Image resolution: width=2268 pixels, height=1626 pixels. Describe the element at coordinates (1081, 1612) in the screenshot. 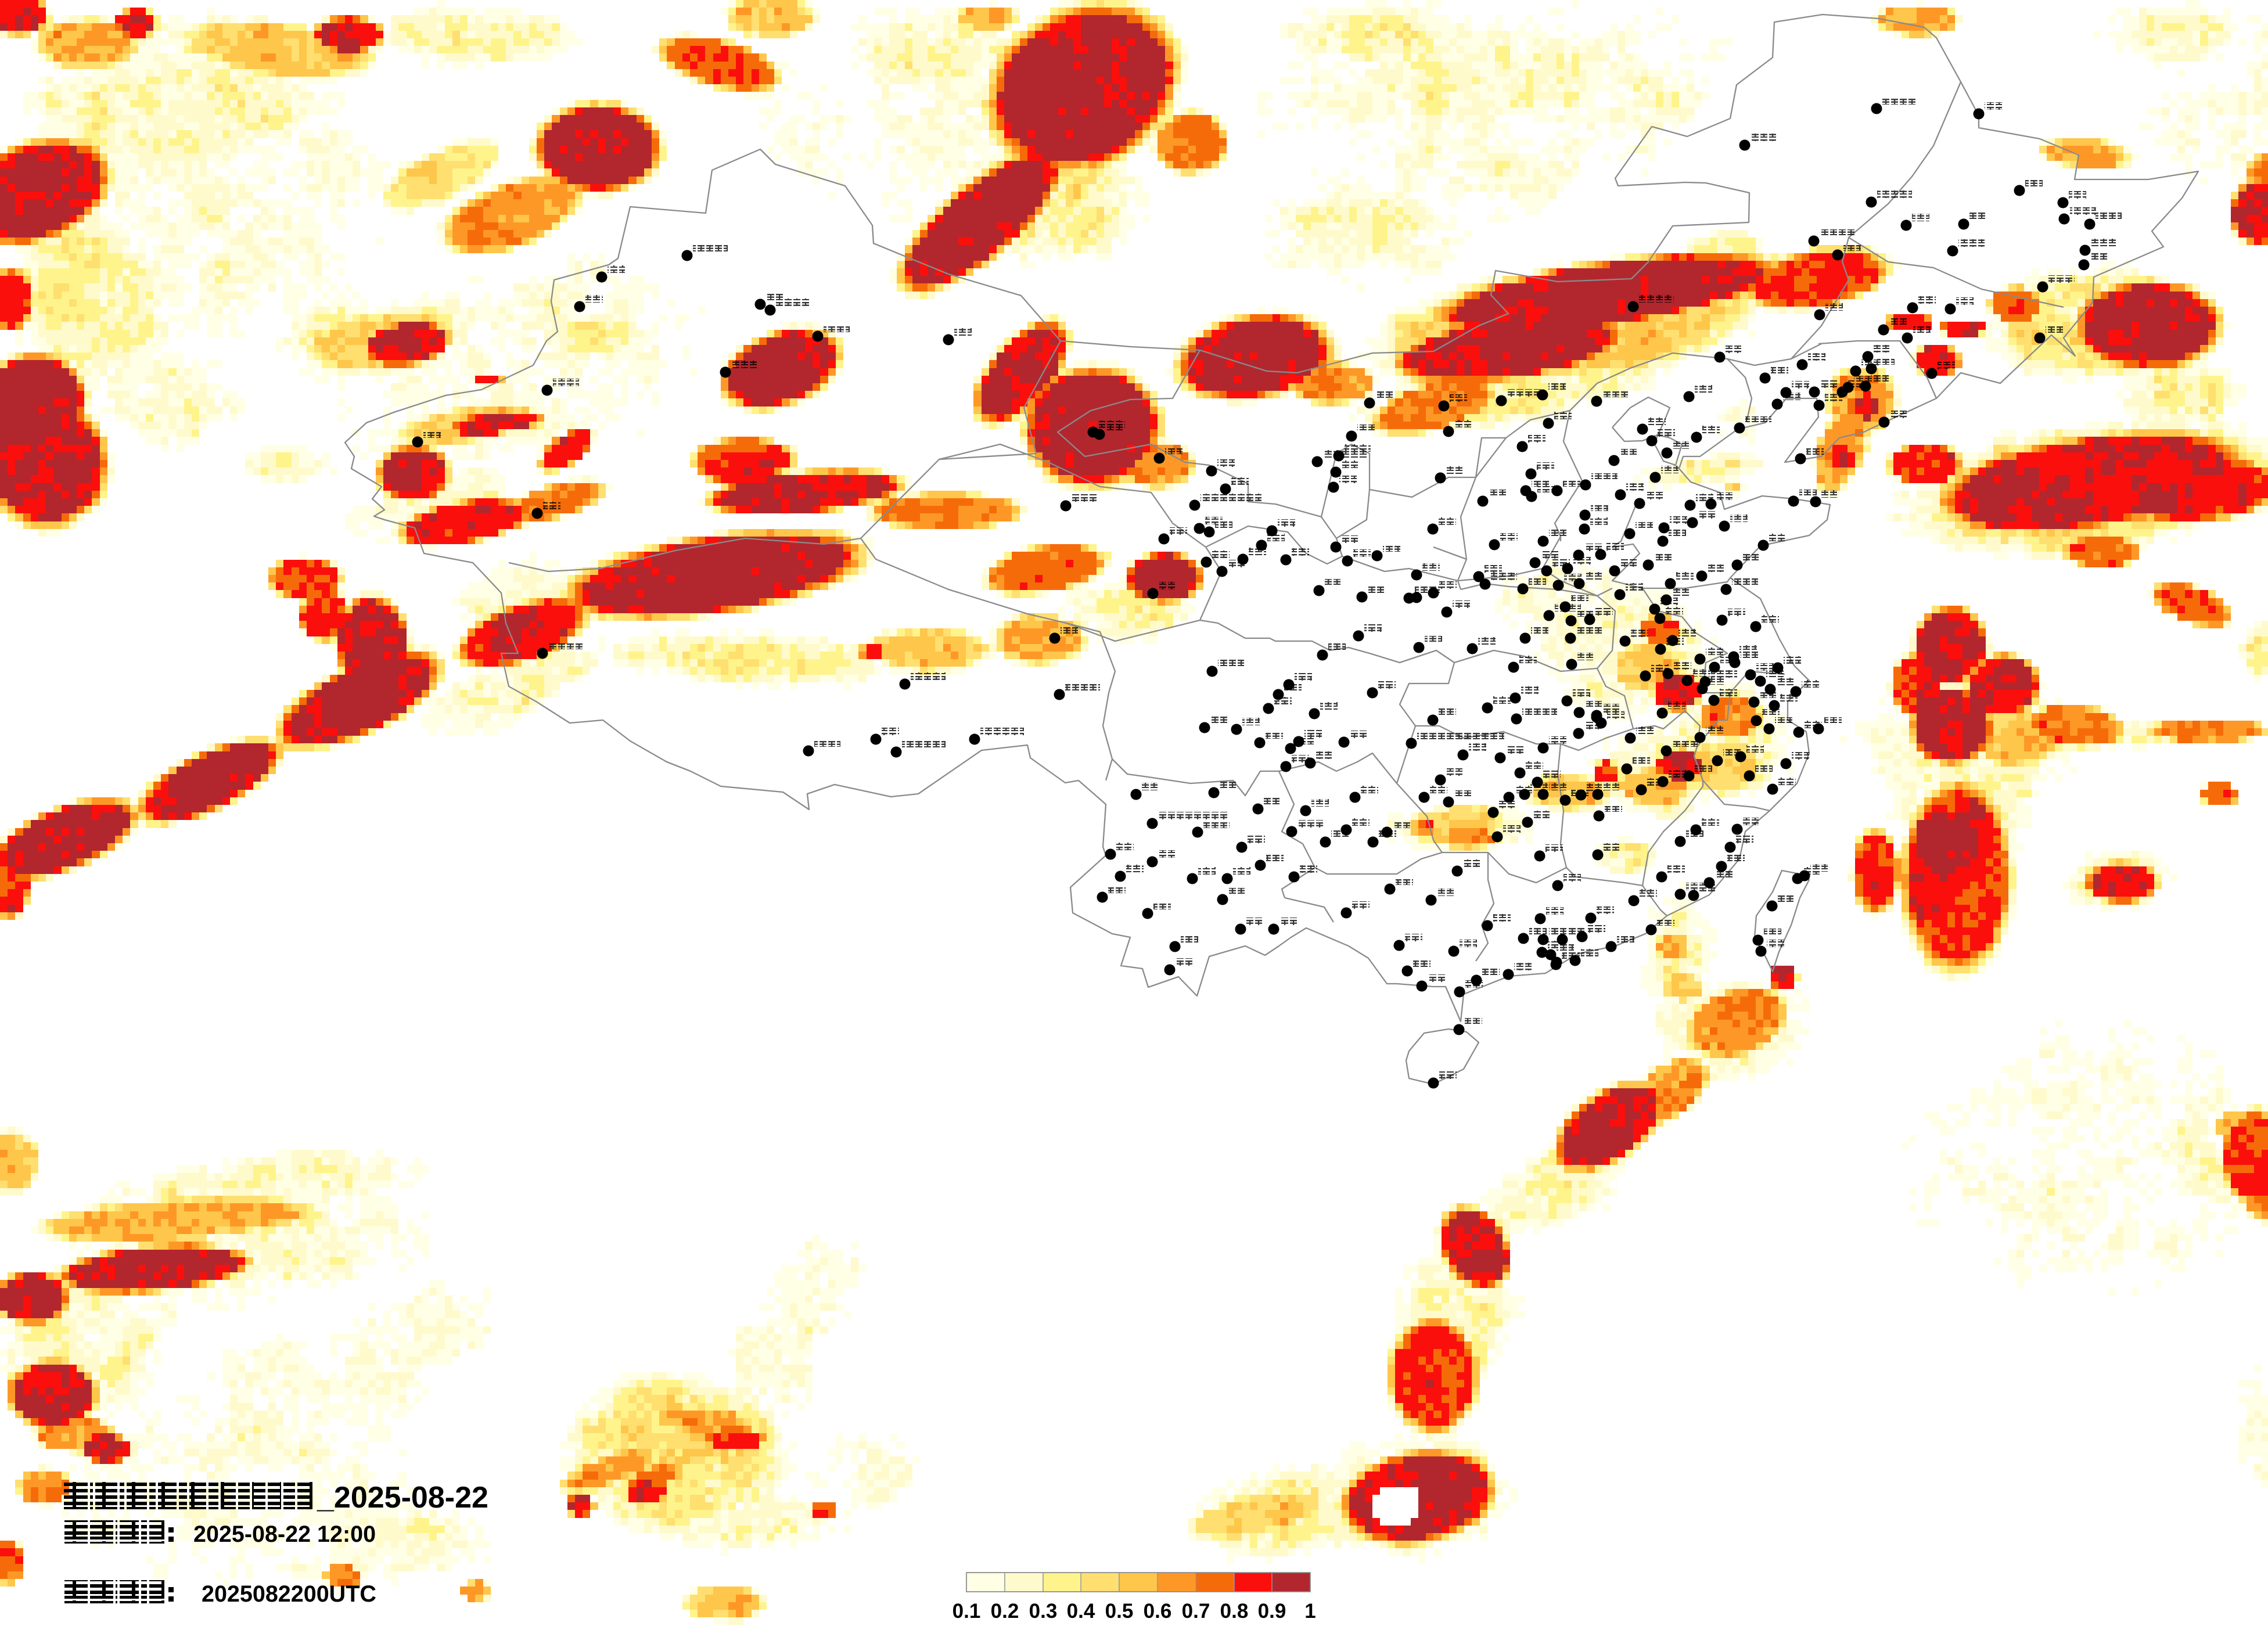

I see `svg-text: 0.4` at that location.